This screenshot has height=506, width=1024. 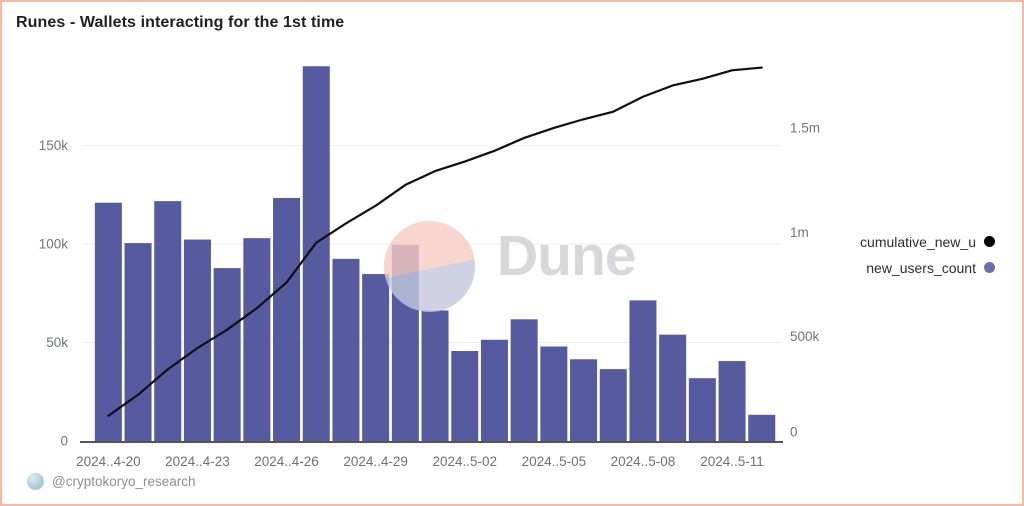 What do you see at coordinates (108, 461) in the screenshot?
I see `x-axis-tick: 2024..4-20` at bounding box center [108, 461].